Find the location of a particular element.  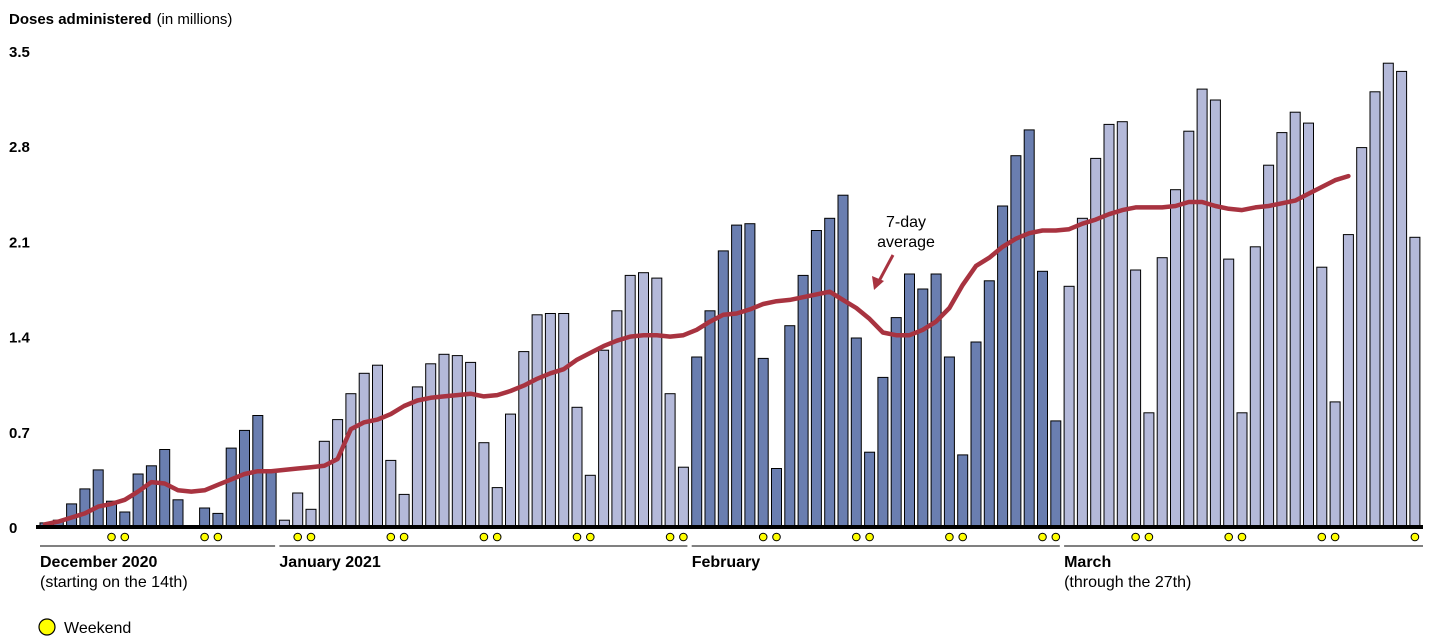

month-label: March is located at coordinates (1087, 562).